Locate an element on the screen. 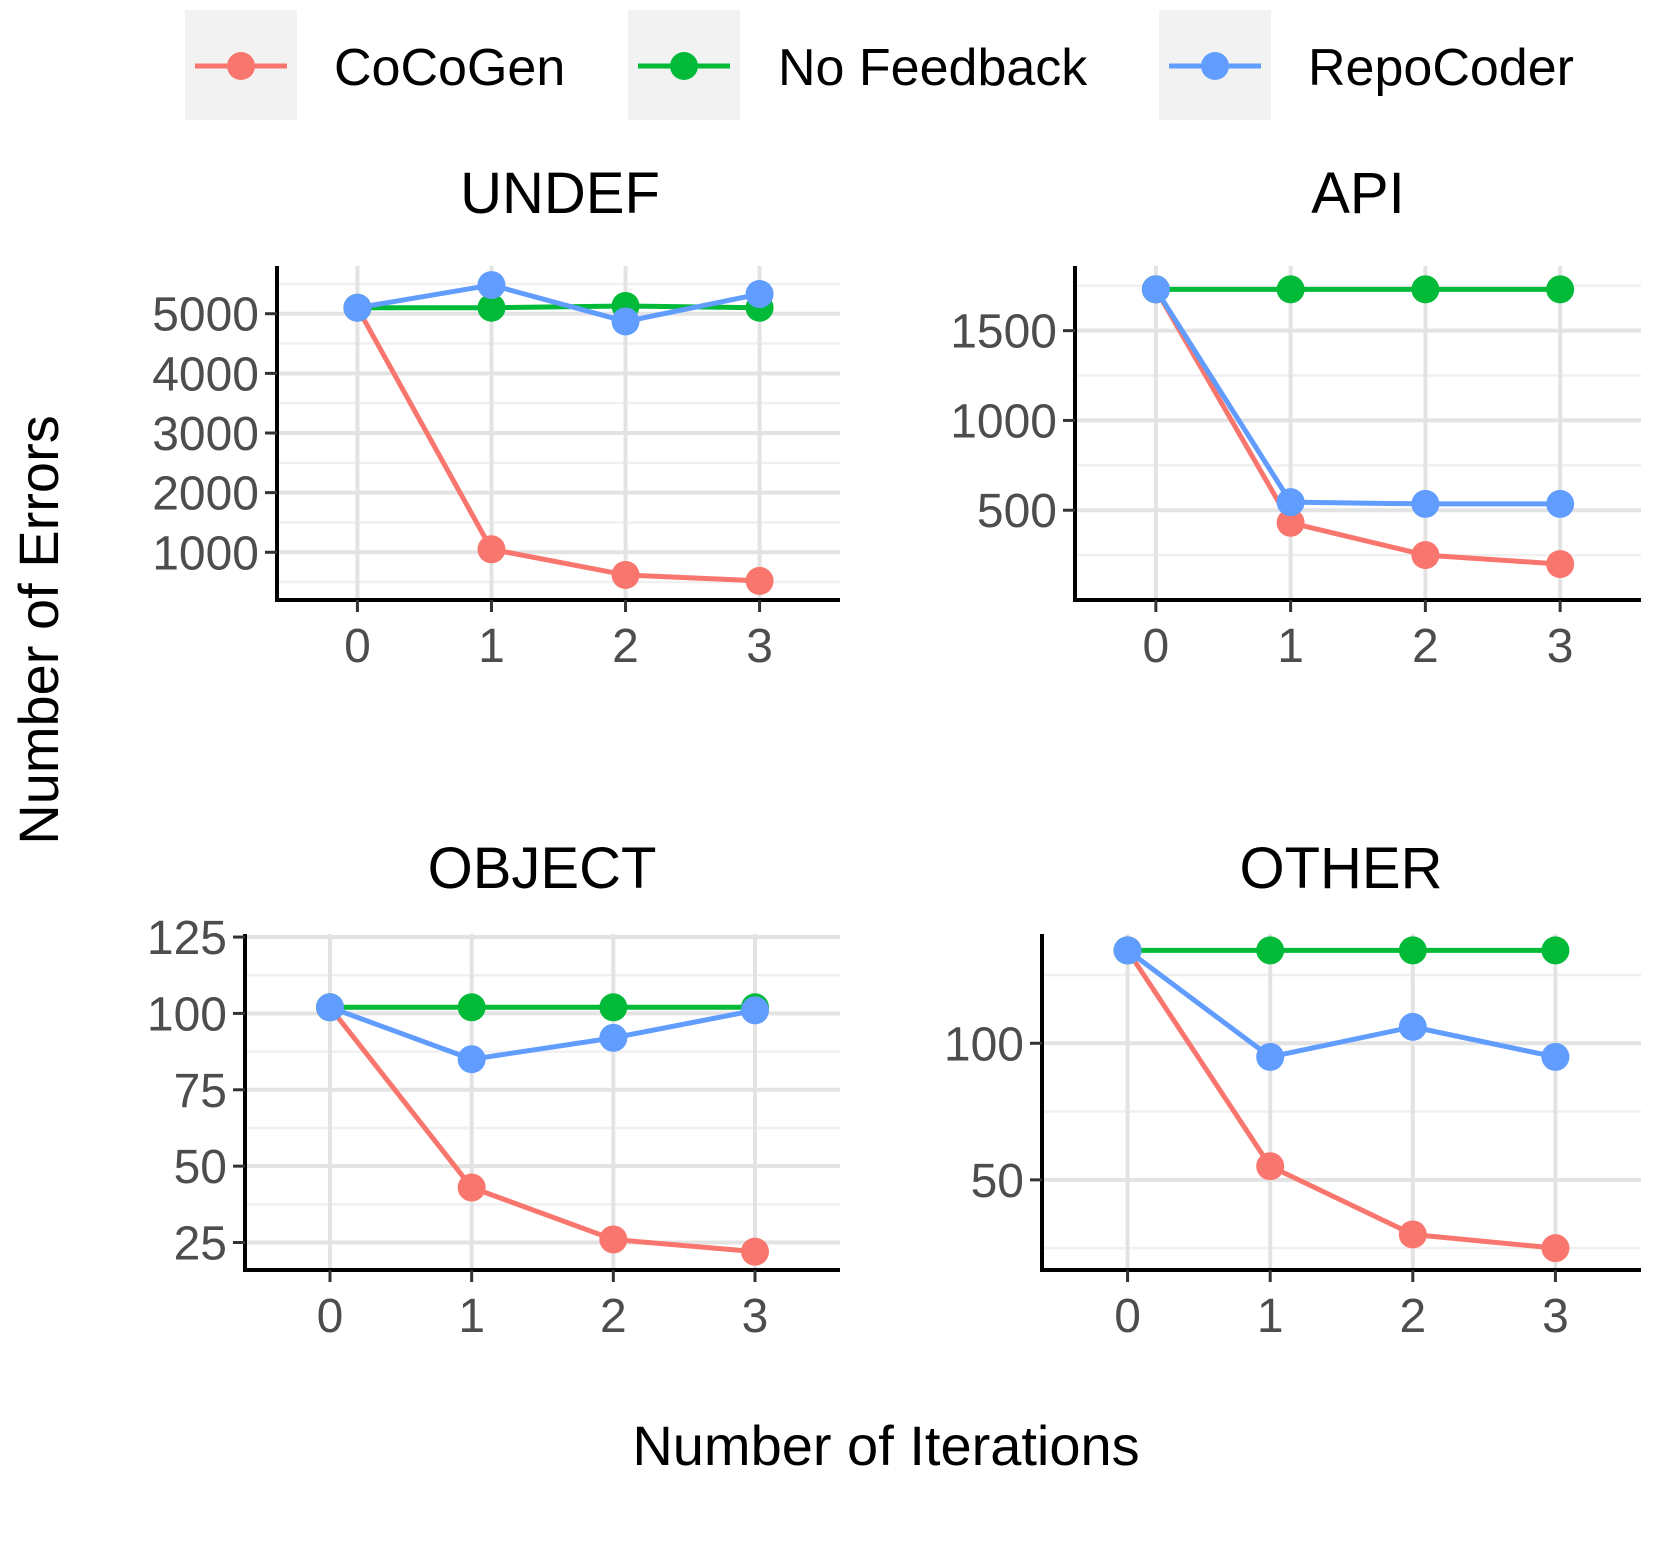 The image size is (1661, 1544). legend-item-repocoder: RepoCoder is located at coordinates (1366, 65).